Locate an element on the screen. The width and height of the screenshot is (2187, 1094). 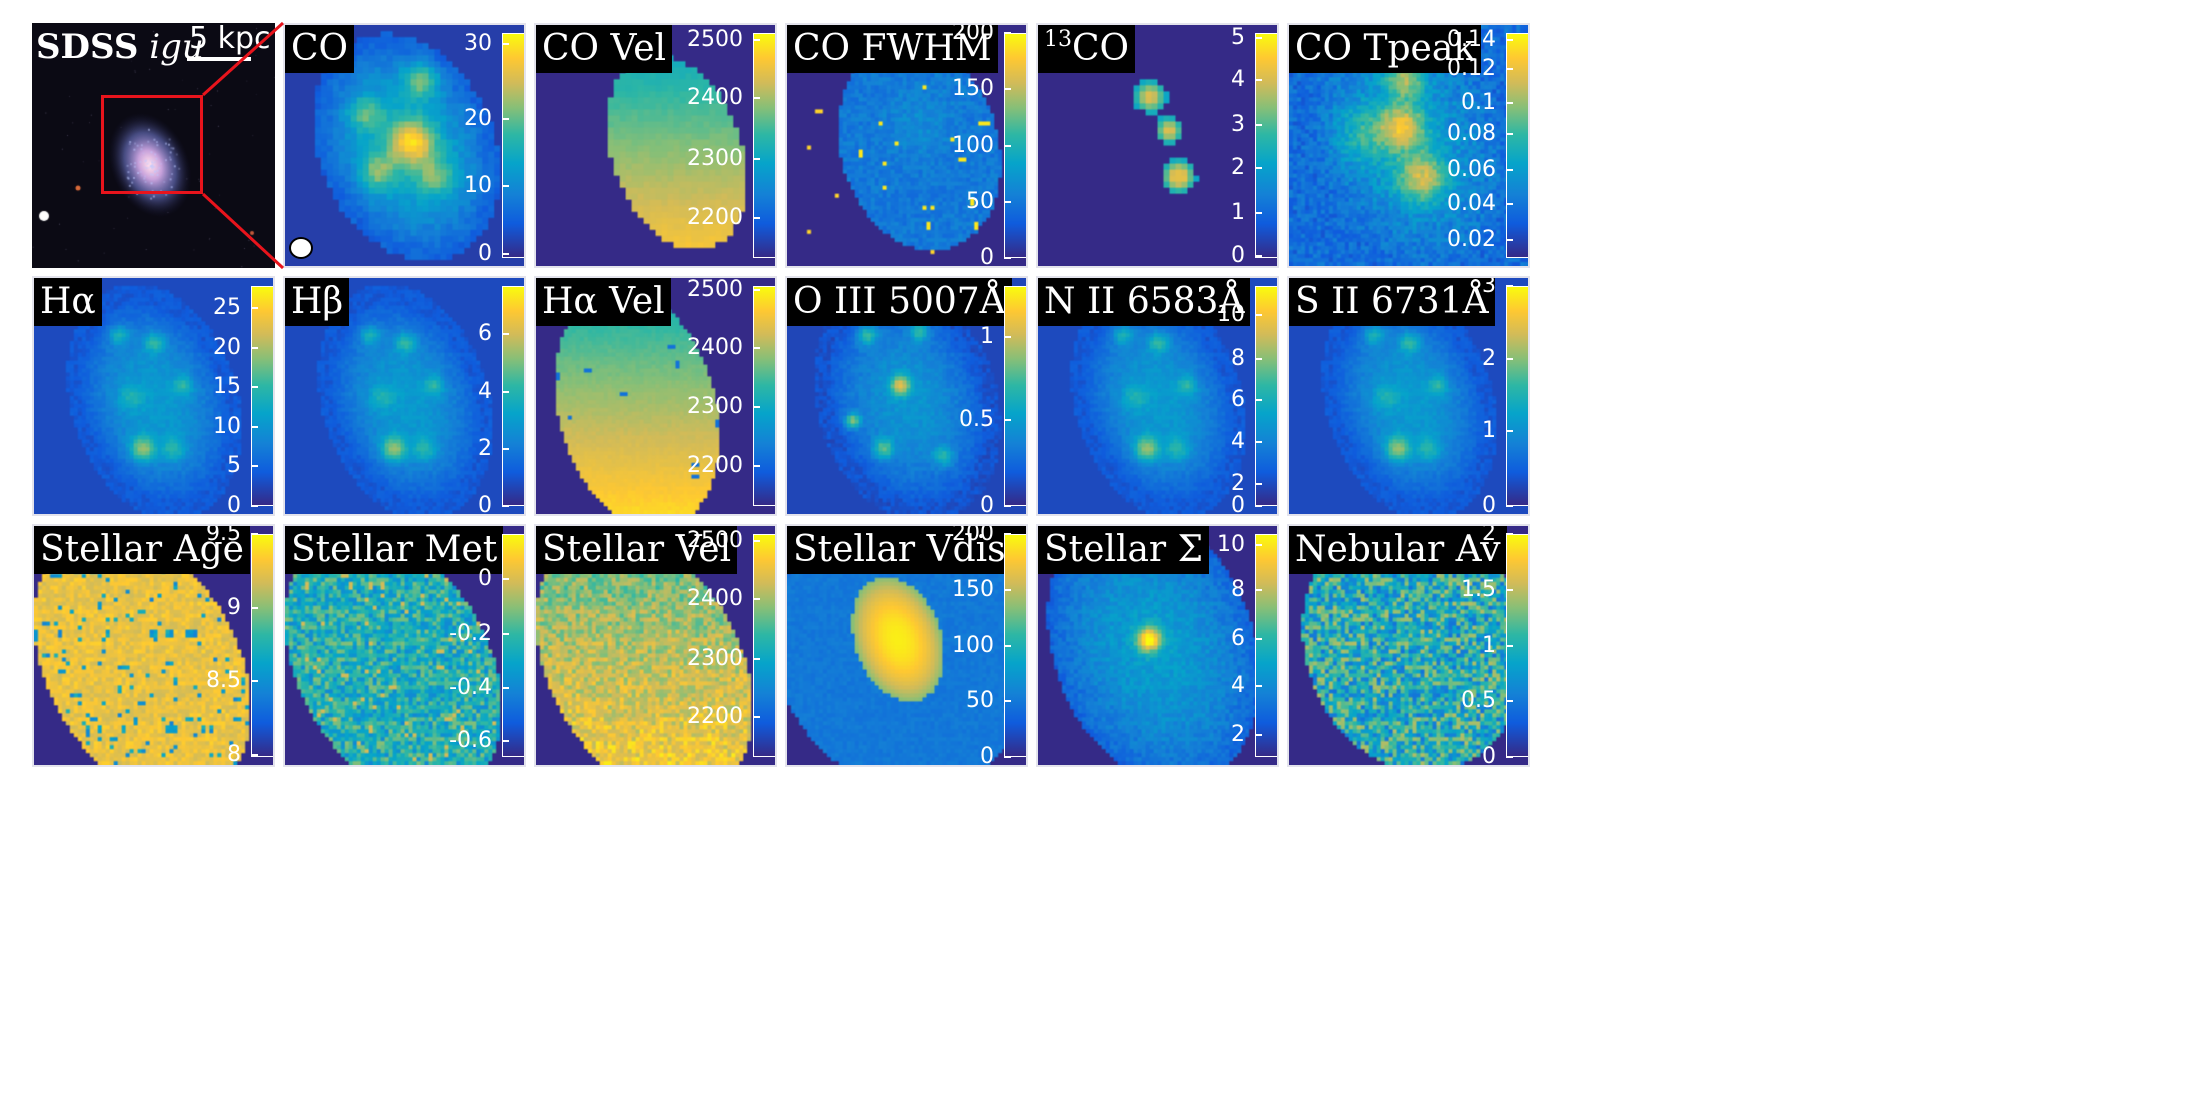
13co-colorbar is located at coordinates (1266, 145).